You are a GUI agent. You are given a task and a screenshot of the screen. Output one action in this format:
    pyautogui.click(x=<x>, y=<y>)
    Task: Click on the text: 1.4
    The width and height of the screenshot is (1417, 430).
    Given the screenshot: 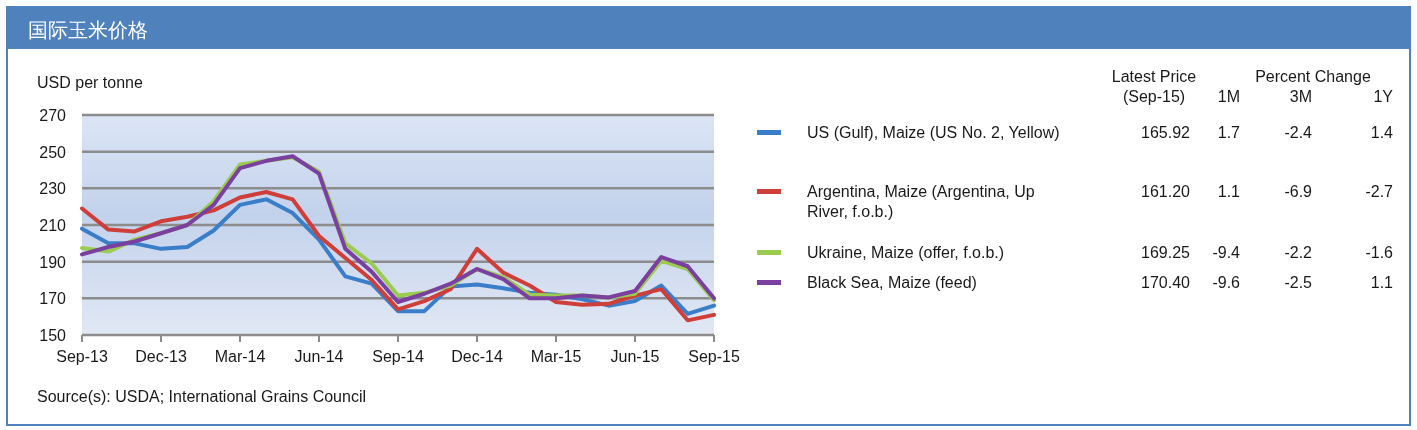 What is the action you would take?
    pyautogui.click(x=1381, y=132)
    